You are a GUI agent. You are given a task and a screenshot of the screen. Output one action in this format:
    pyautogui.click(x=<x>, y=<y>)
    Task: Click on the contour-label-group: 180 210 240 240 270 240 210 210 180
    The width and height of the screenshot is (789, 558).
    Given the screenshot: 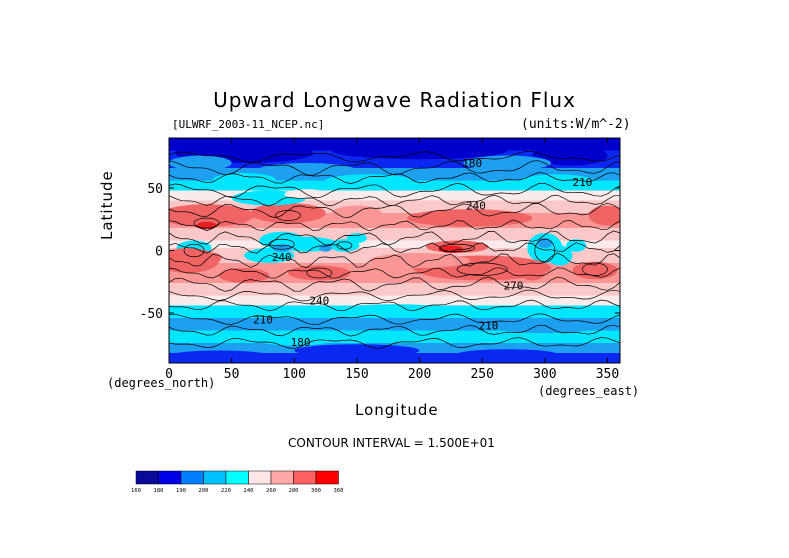 What is the action you would take?
    pyautogui.click(x=422, y=253)
    